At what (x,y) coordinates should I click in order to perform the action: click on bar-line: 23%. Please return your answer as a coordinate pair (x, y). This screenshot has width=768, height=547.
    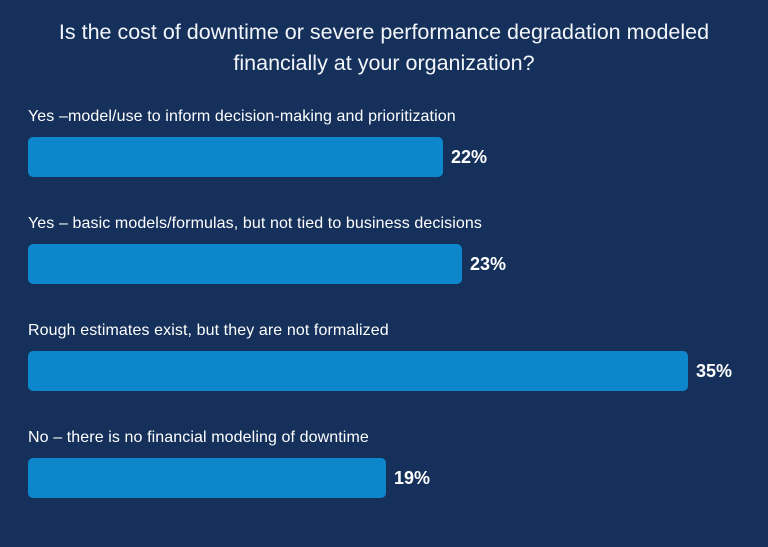
    Looking at the image, I should click on (393, 264).